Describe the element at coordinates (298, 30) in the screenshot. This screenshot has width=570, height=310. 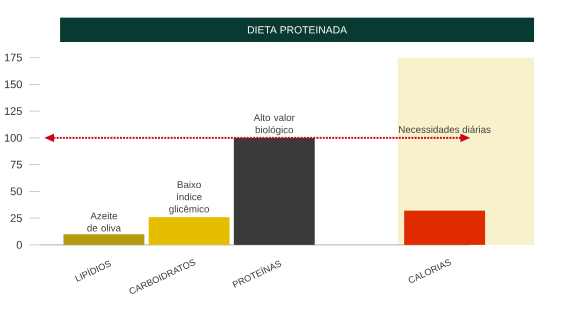
I see `chart-title: DIETA PROTEINADA` at that location.